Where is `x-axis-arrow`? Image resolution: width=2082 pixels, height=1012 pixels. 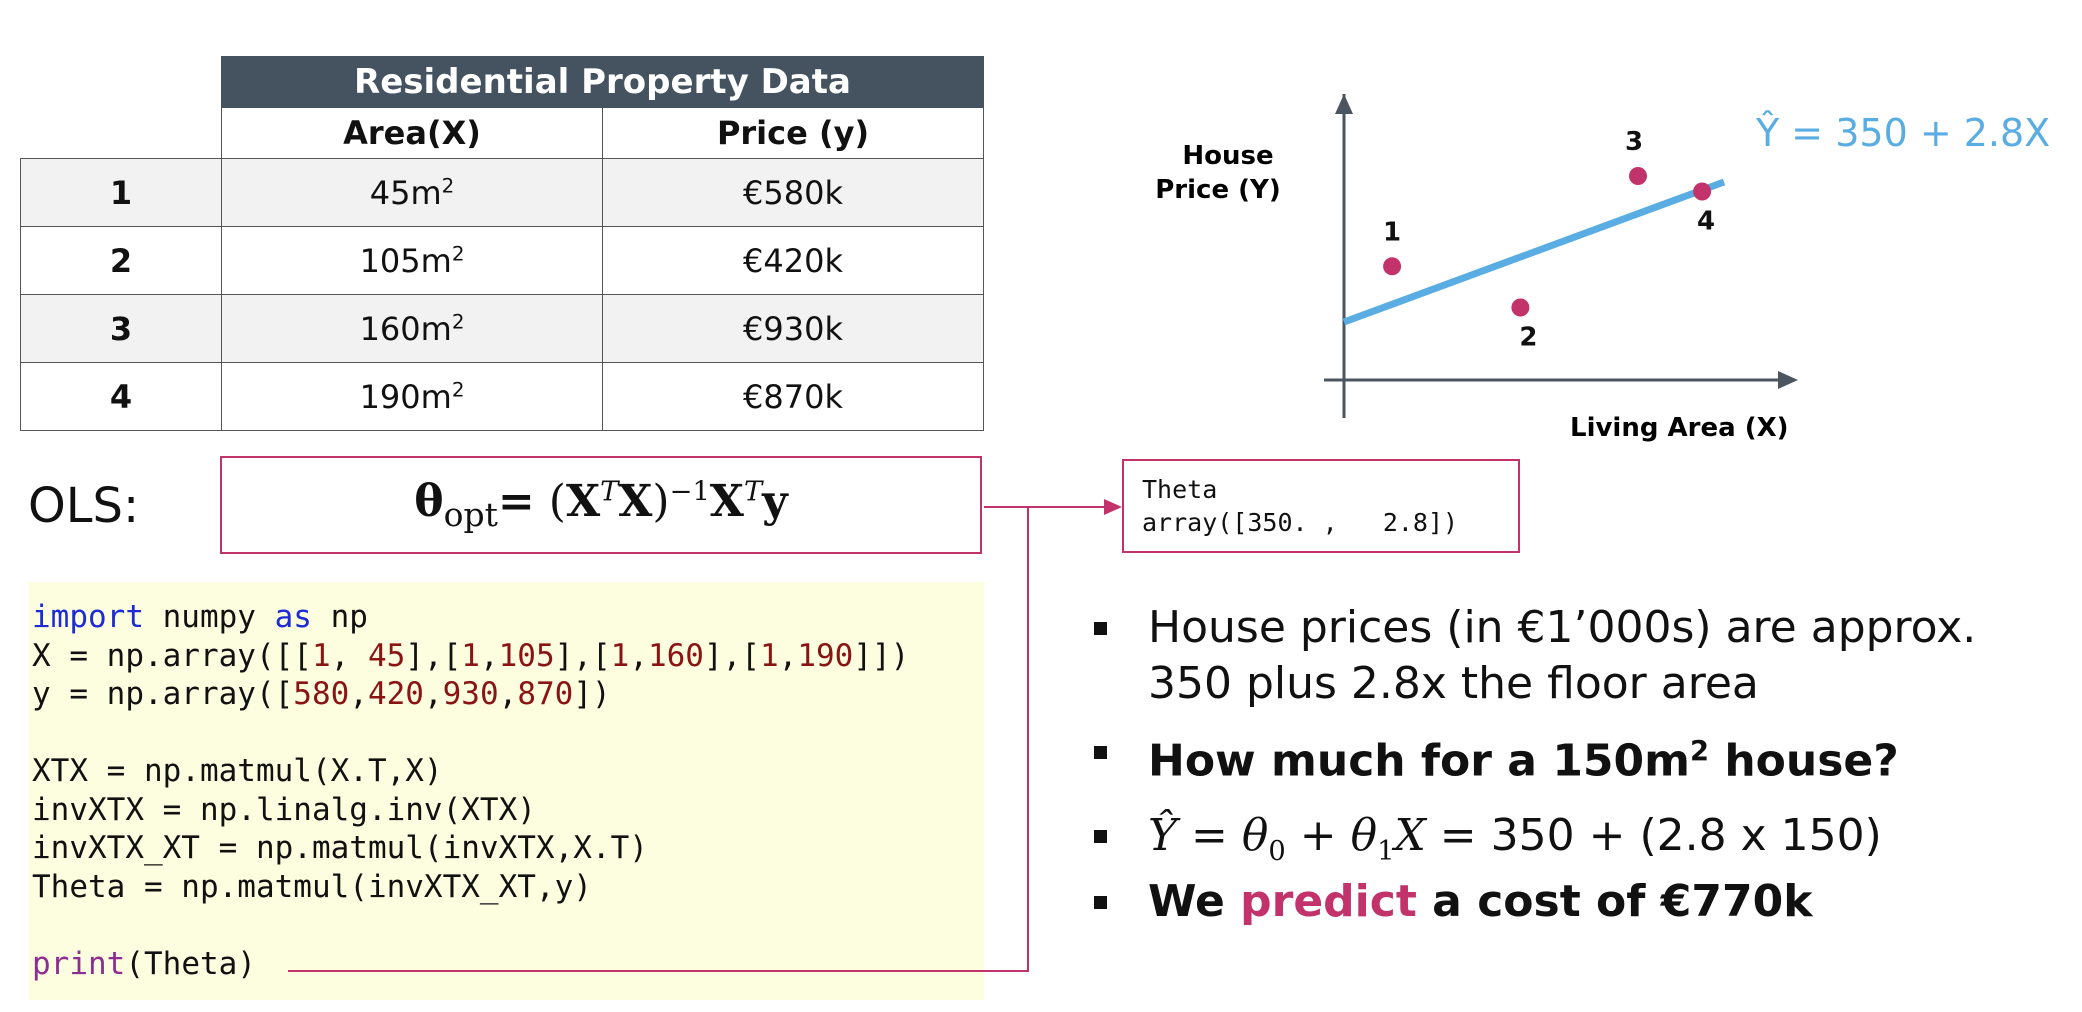 x-axis-arrow is located at coordinates (1788, 380).